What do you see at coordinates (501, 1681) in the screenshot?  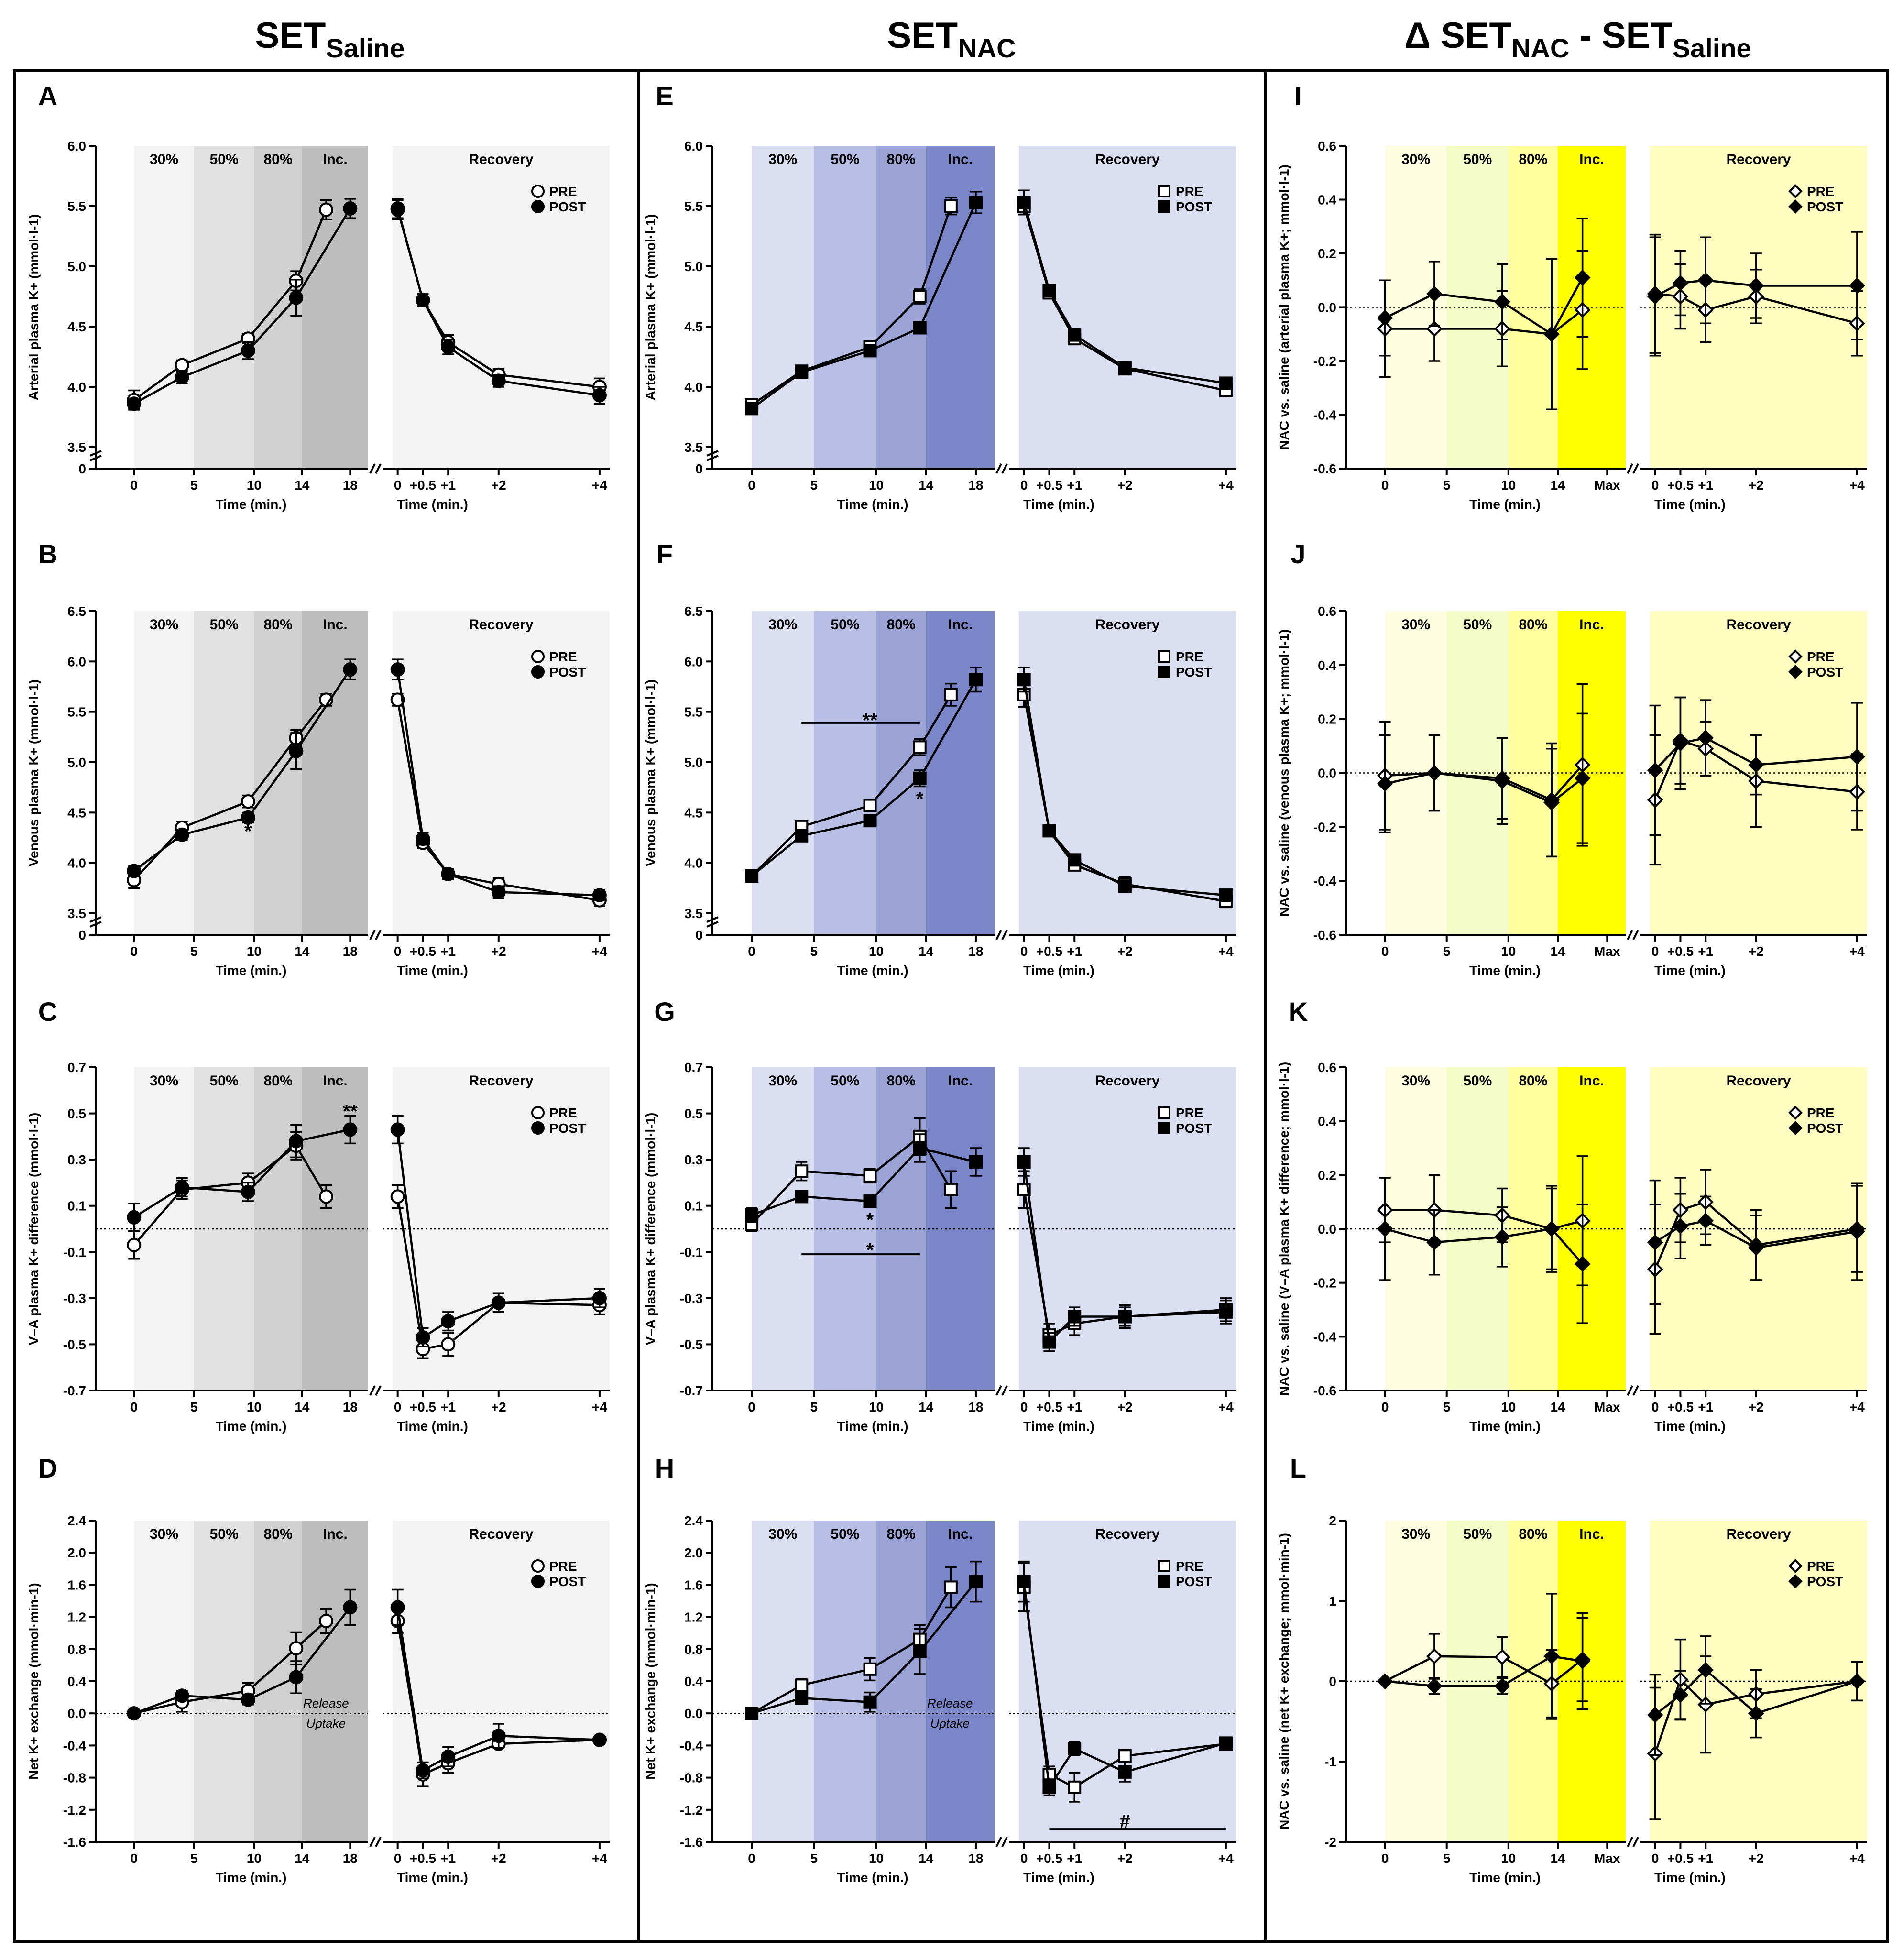 I see `recovery-band` at bounding box center [501, 1681].